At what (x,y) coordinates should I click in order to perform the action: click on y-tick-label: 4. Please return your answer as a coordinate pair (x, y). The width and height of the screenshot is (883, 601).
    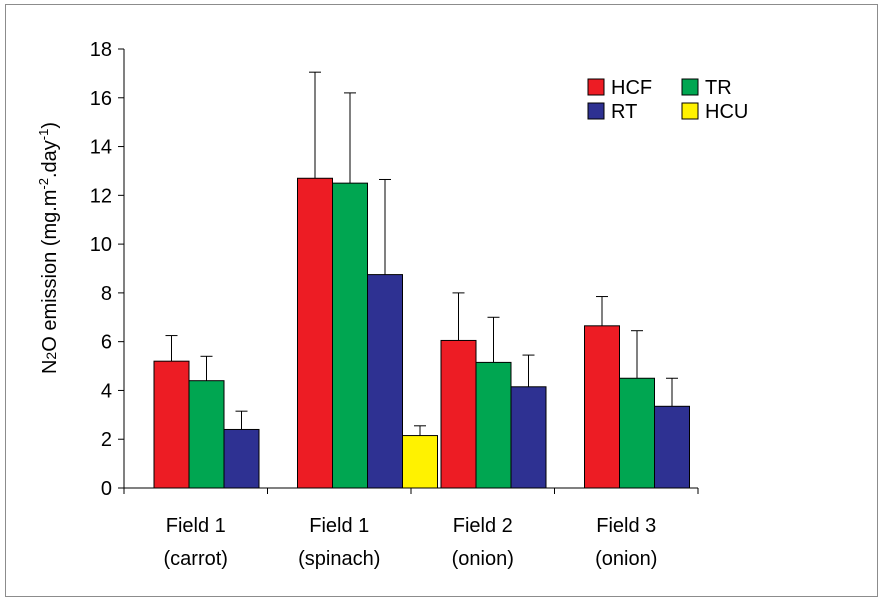
    Looking at the image, I should click on (106, 391).